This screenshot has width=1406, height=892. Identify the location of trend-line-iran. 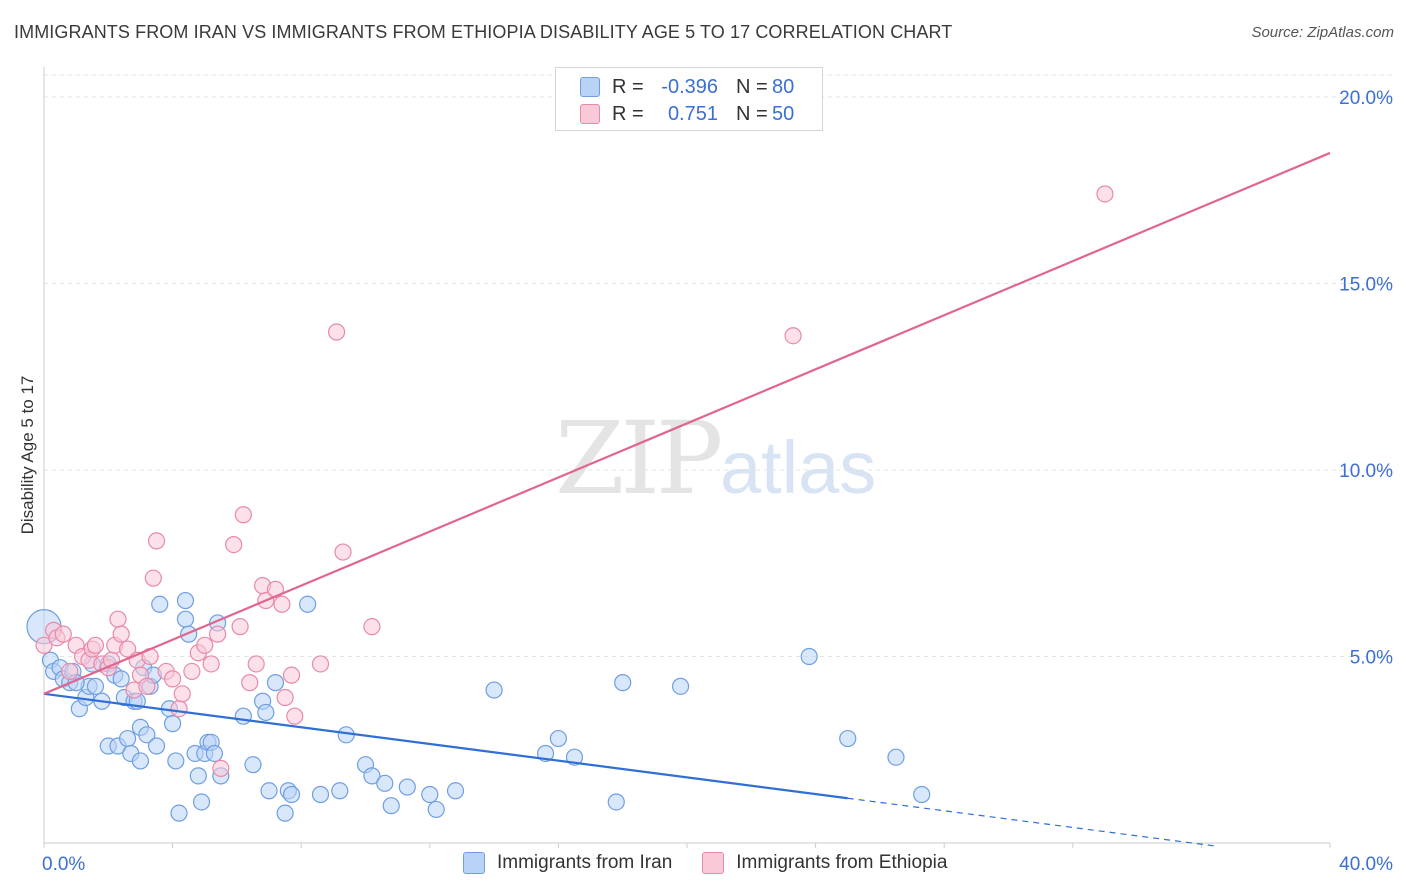
(445, 746).